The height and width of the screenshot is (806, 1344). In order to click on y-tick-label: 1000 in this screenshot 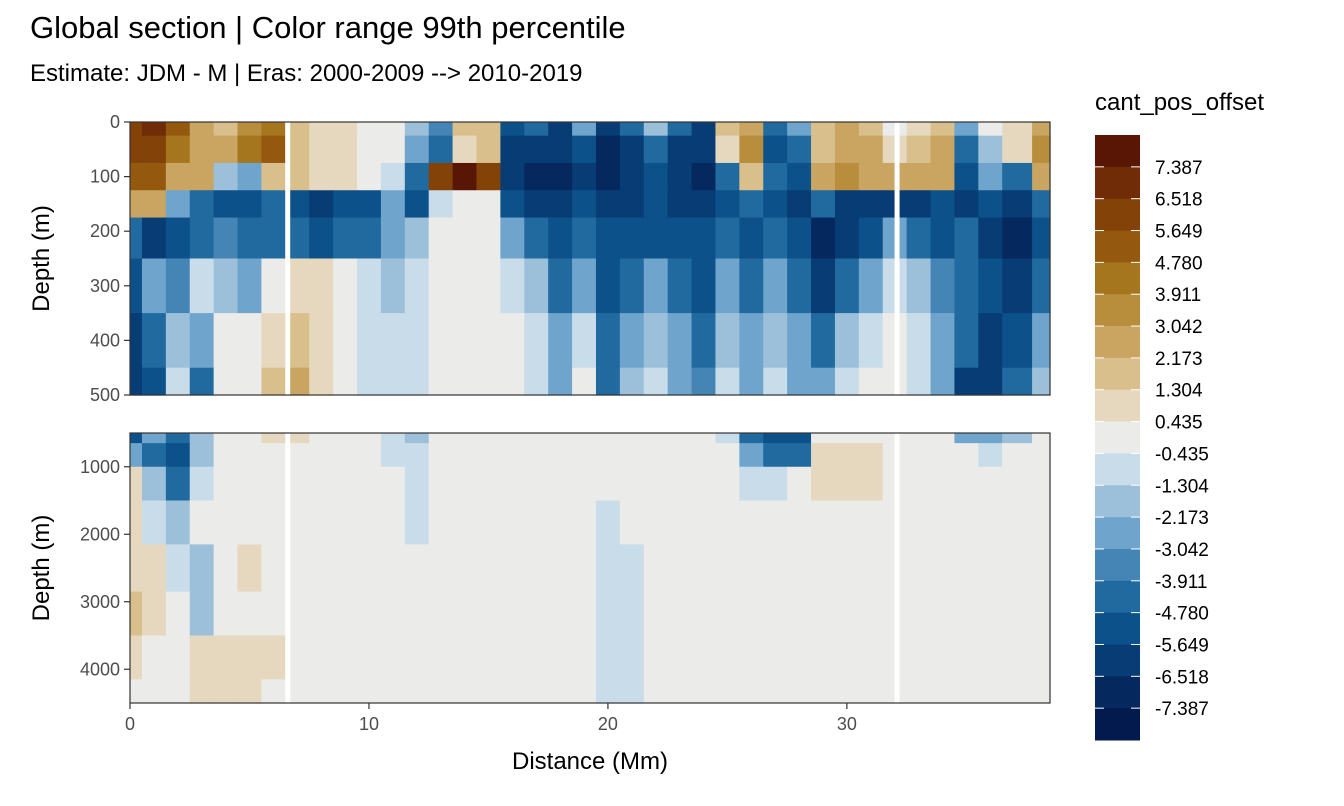, I will do `click(100, 467)`.